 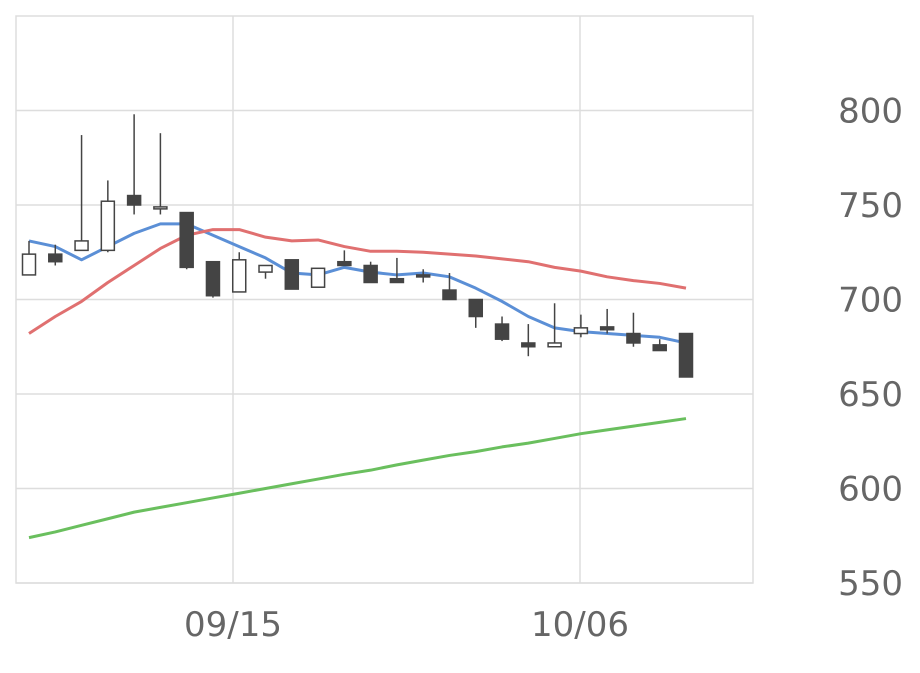 What do you see at coordinates (870, 206) in the screenshot?
I see `y-tick-label: 750` at bounding box center [870, 206].